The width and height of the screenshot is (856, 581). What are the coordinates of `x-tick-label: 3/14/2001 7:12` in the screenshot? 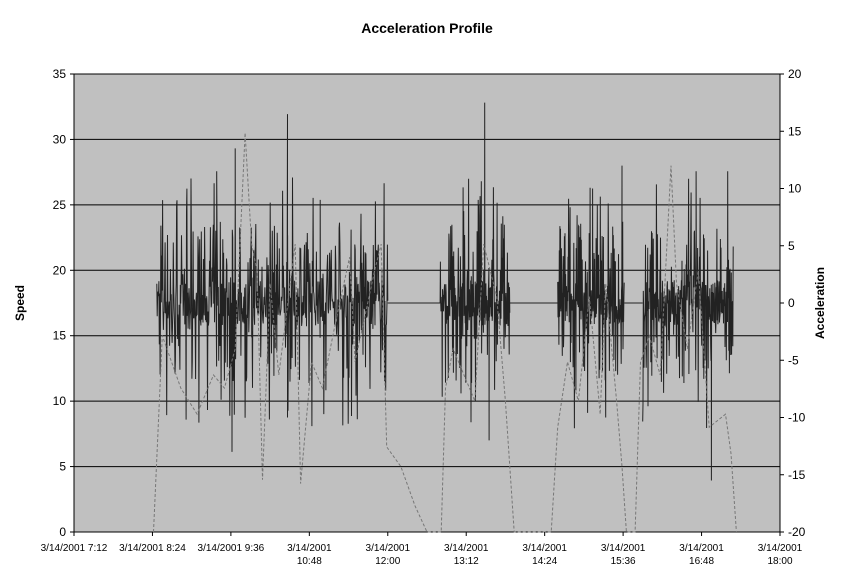 It's located at (74, 548).